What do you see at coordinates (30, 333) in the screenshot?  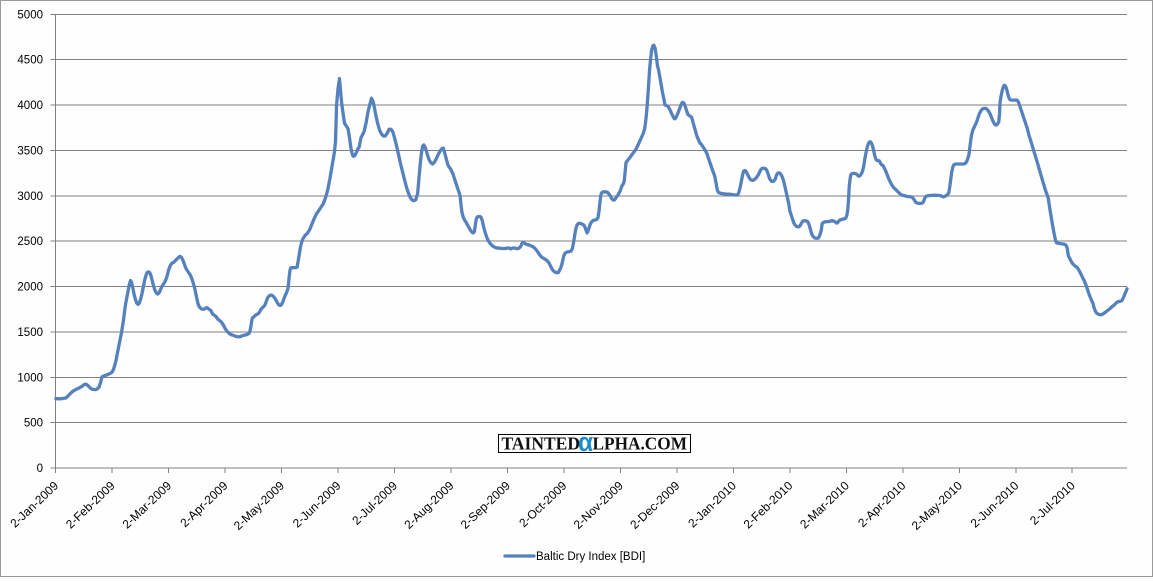 I see `svg-text: 1500` at bounding box center [30, 333].